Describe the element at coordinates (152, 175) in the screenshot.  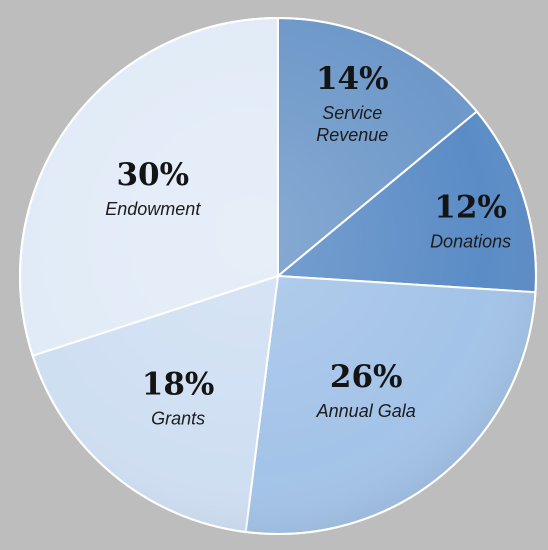
I see `value-label-endowment: 30%` at that location.